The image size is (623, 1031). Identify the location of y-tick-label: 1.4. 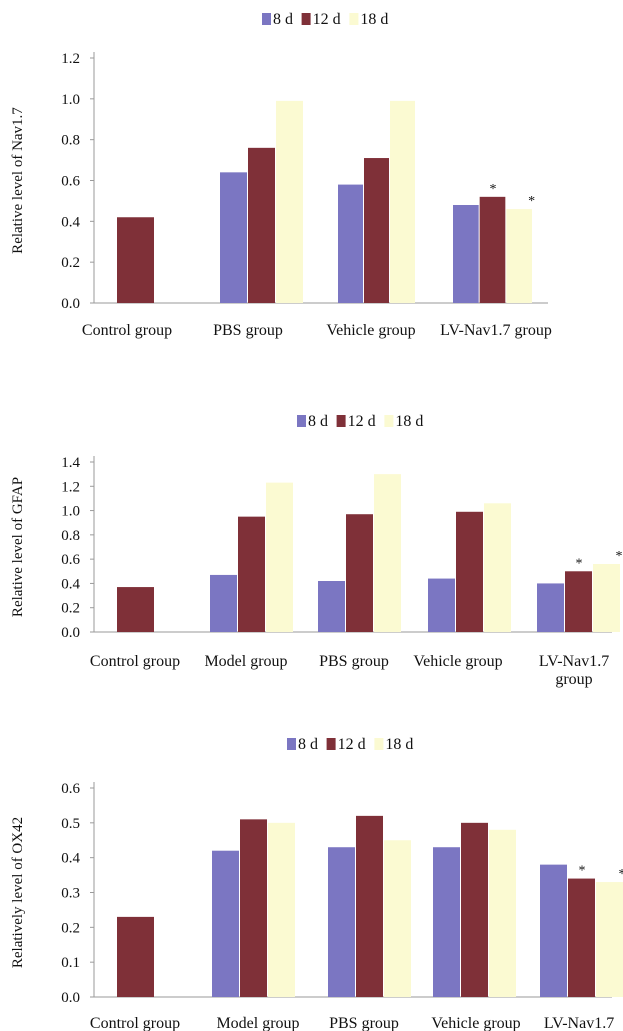
(70, 463).